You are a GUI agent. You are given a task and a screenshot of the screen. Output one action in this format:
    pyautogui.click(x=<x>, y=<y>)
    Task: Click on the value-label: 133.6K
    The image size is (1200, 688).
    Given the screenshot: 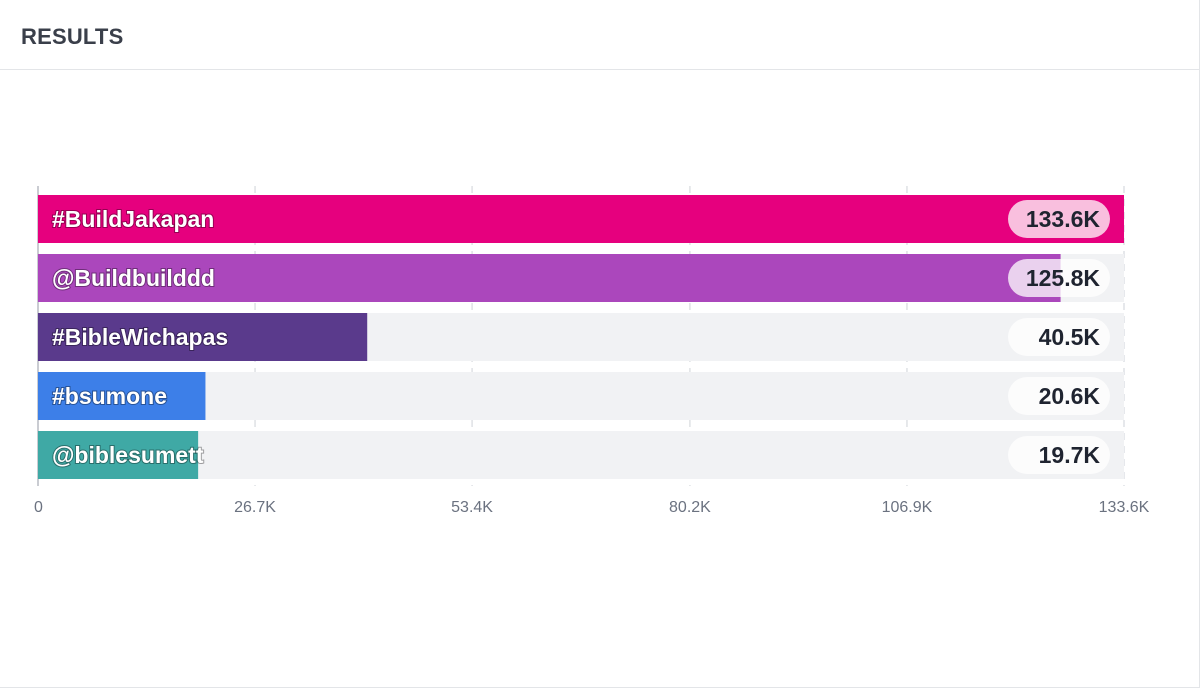 What is the action you would take?
    pyautogui.click(x=1063, y=219)
    